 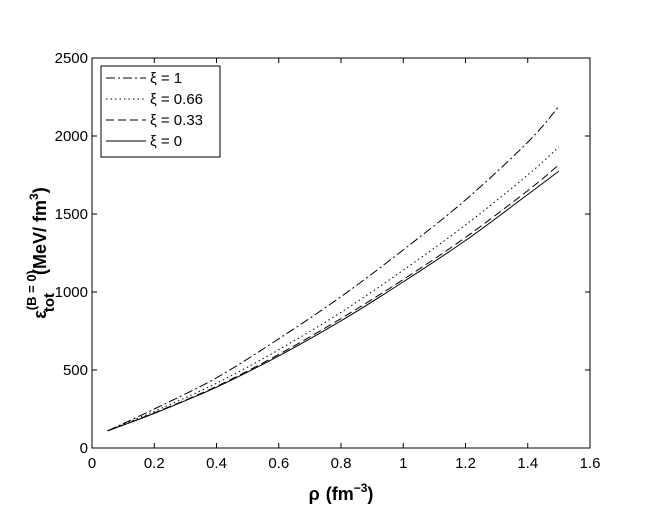 What do you see at coordinates (176, 120) in the screenshot?
I see `legend-label-2: ξ = 0.33` at bounding box center [176, 120].